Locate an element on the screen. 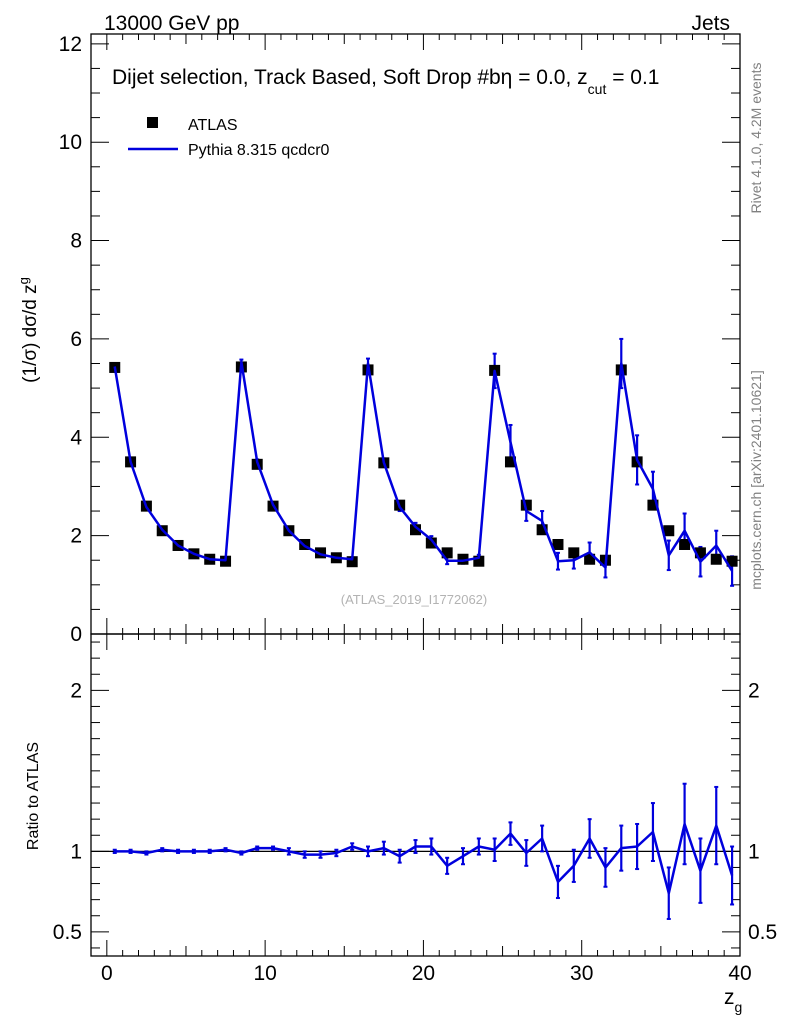 The height and width of the screenshot is (1024, 786). main-y-tick-label: 0 is located at coordinates (76, 634).